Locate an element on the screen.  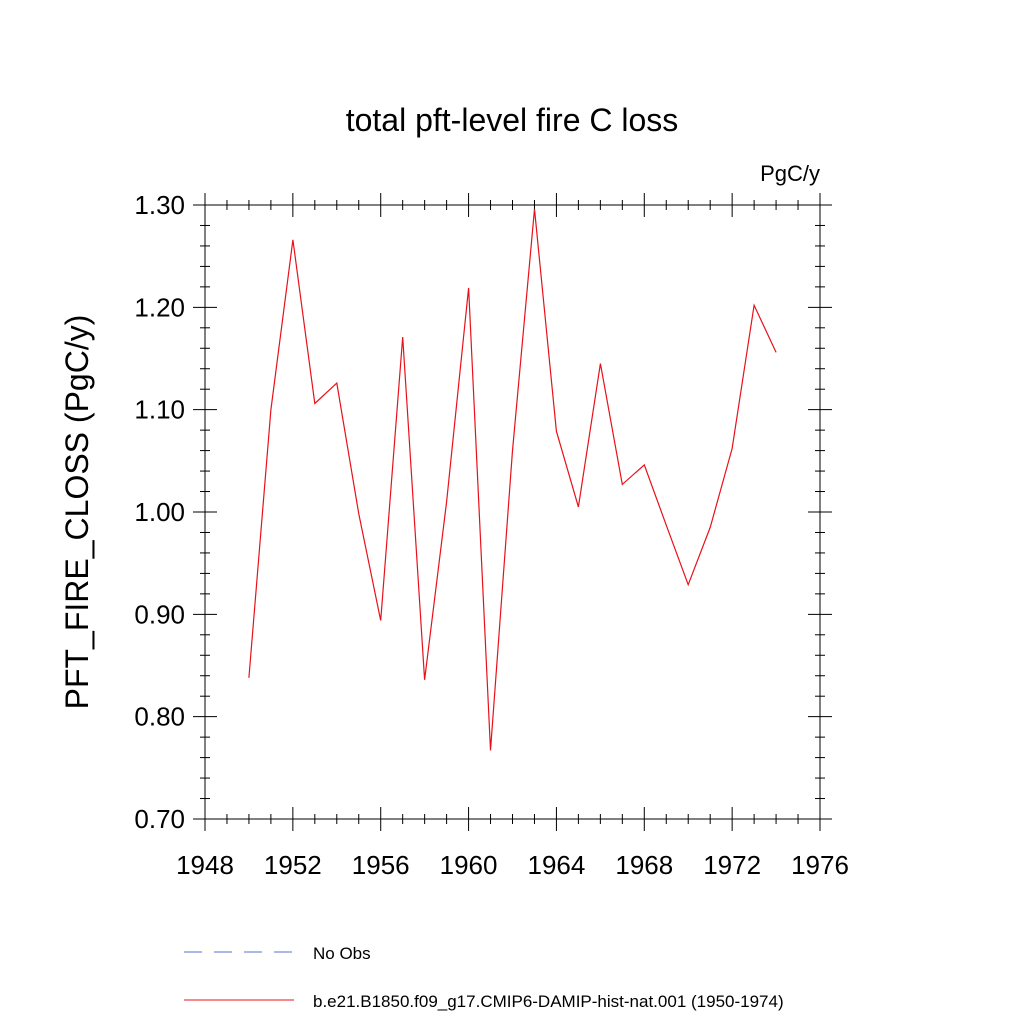
x-tick-label: 1960 is located at coordinates (469, 865).